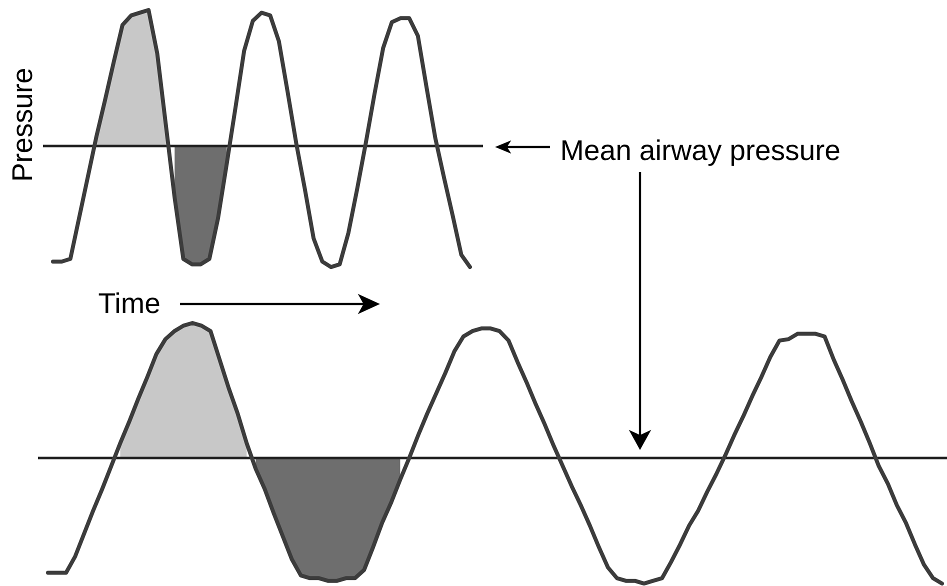  I want to click on x-axis-title: Time, so click(129, 303).